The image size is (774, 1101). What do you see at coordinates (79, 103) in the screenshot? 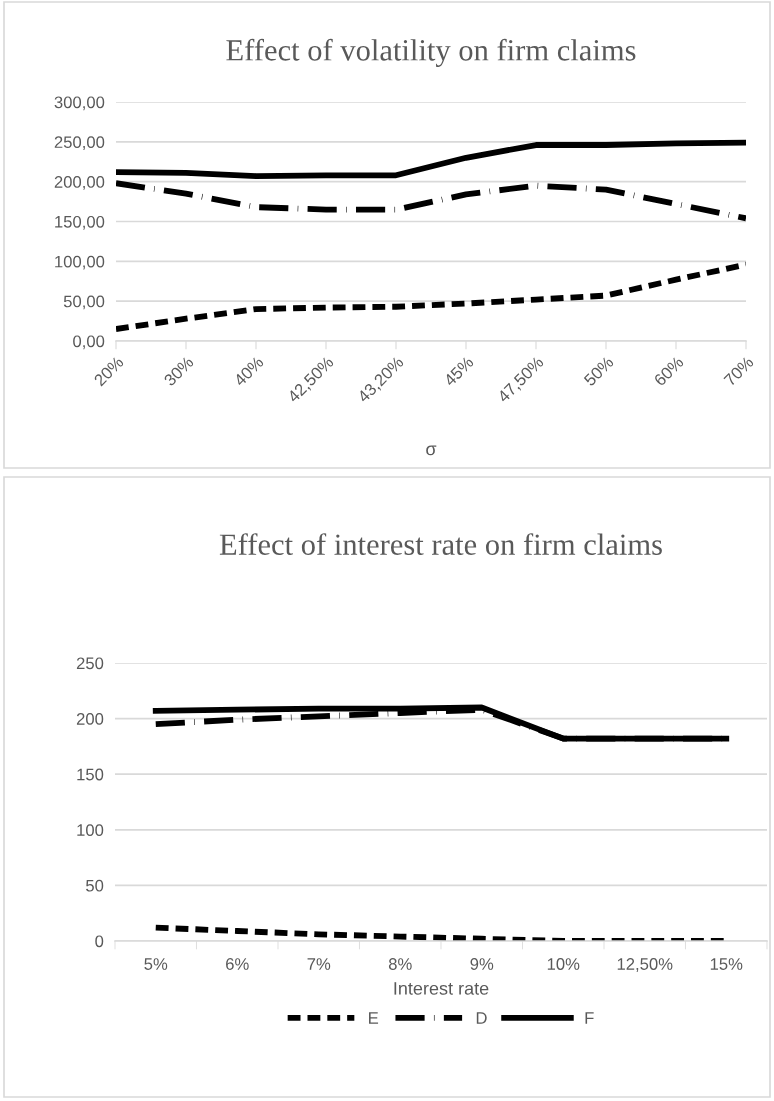
I see `y-tick-label: 300,00` at bounding box center [79, 103].